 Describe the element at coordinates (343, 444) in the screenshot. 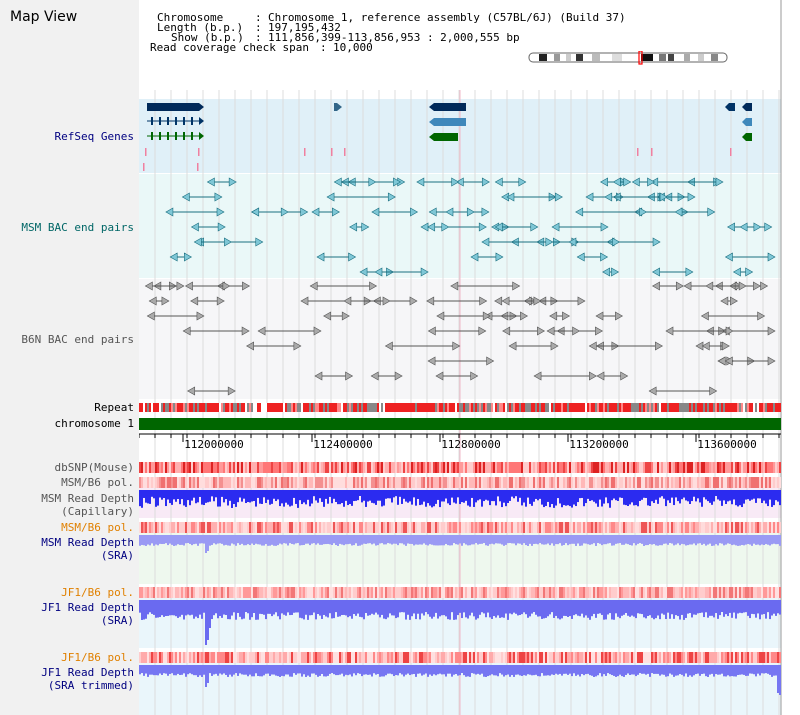

I see `ruler-tick-label: 112400000` at that location.